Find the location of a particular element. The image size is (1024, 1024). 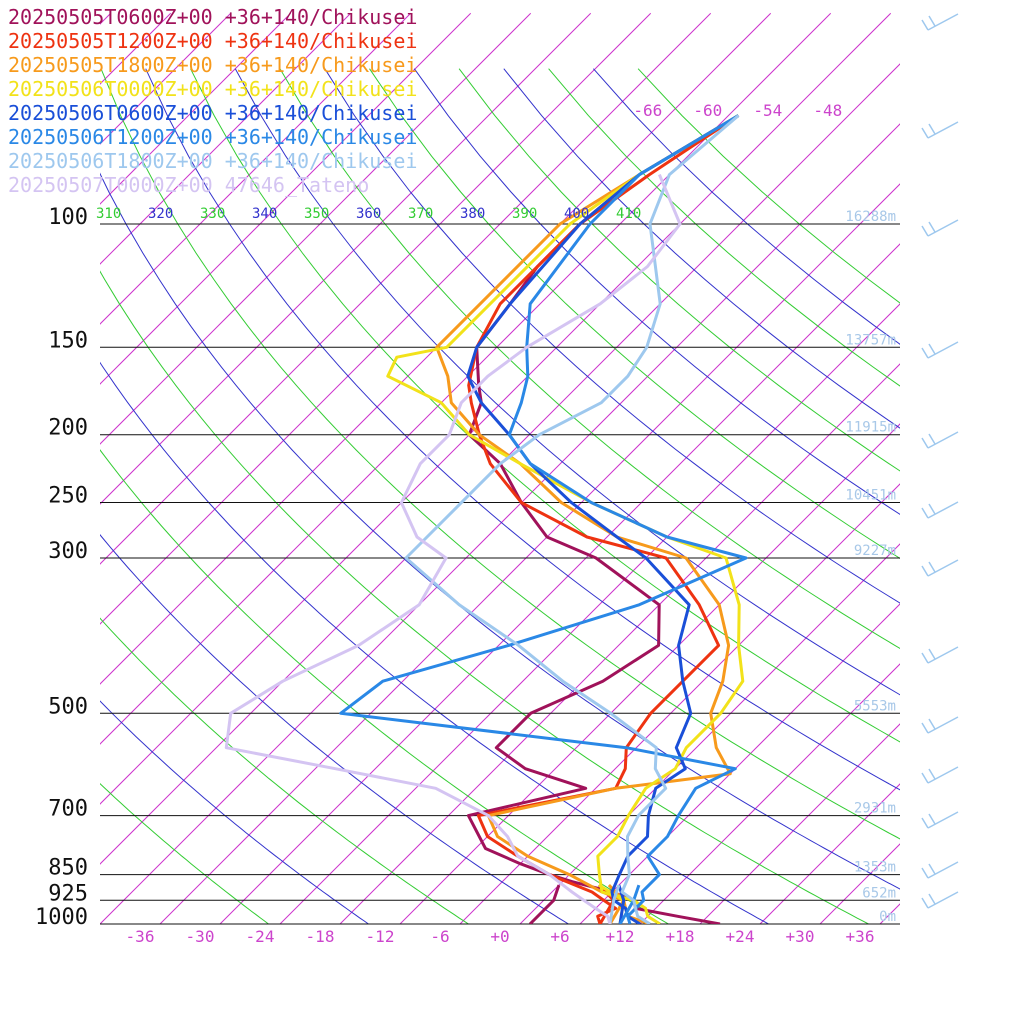

theta-label: 330 is located at coordinates (212, 214).